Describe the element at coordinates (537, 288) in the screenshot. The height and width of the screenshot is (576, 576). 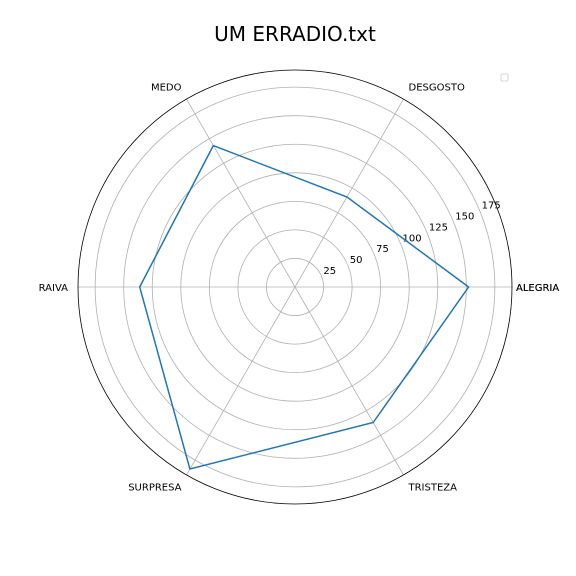
I see `category-label-closing: ALEGRIA` at that location.